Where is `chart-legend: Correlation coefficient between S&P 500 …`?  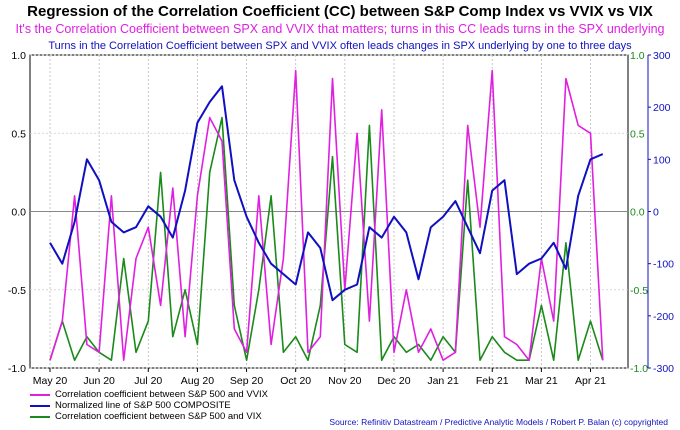
chart-legend: Correlation coefficient between S&P 500 … is located at coordinates (149, 405).